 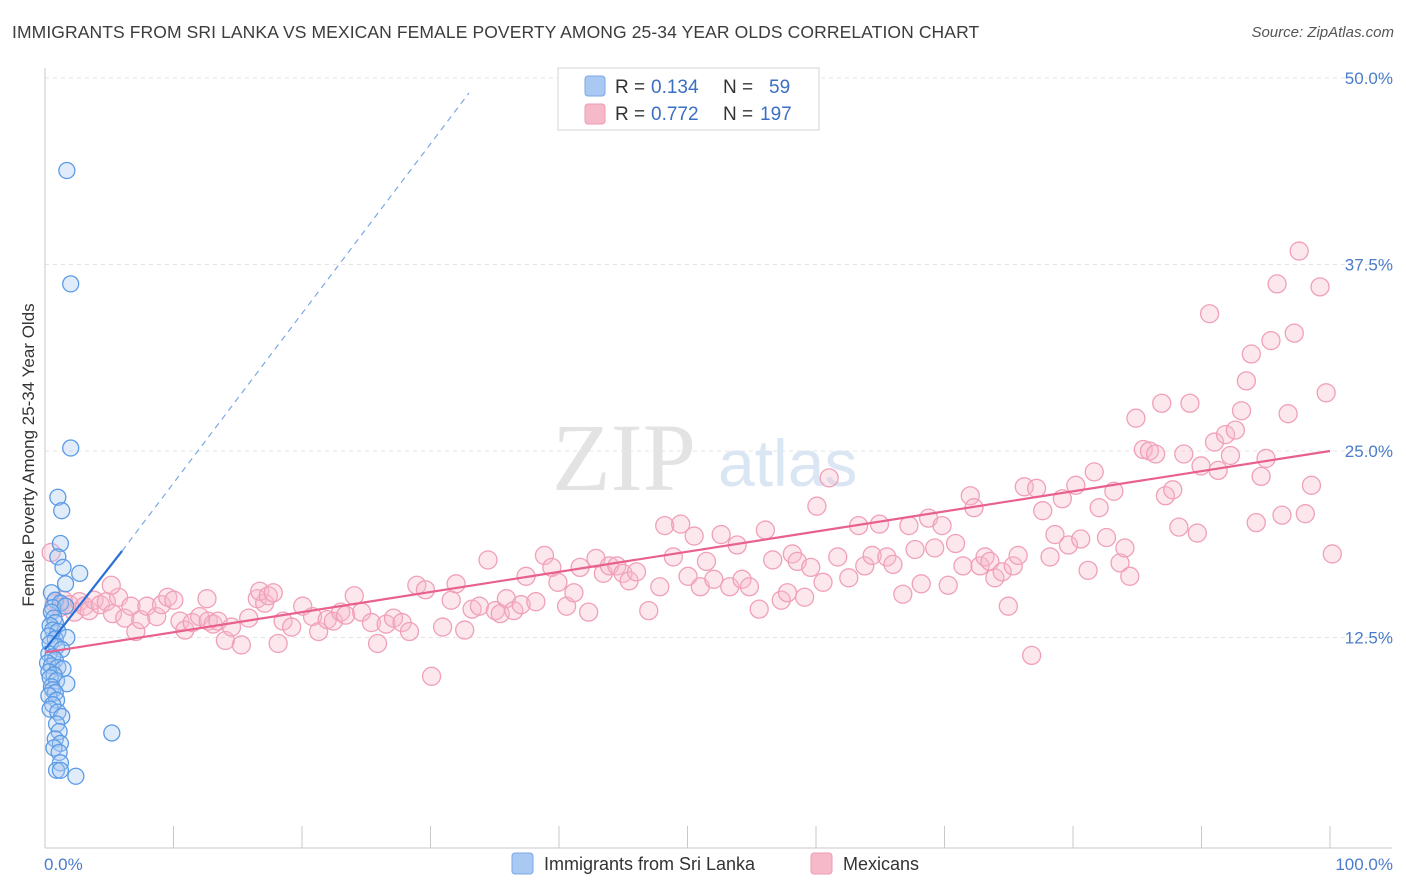 What do you see at coordinates (630, 87) in the screenshot?
I see `legend-r-label-1: R =` at bounding box center [630, 87].